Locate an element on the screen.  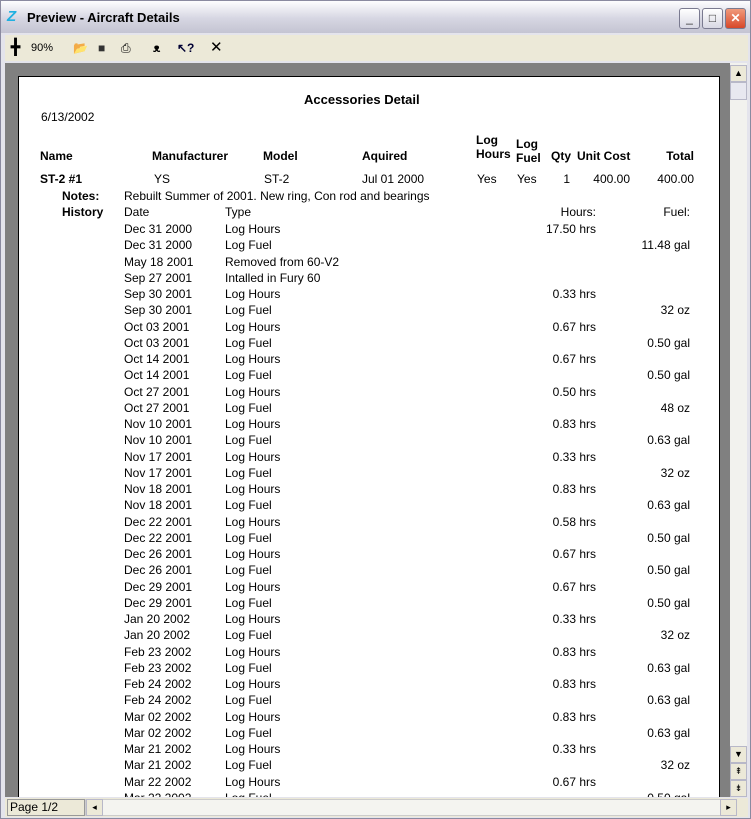
history-header-date: Date is located at coordinates (137, 212).